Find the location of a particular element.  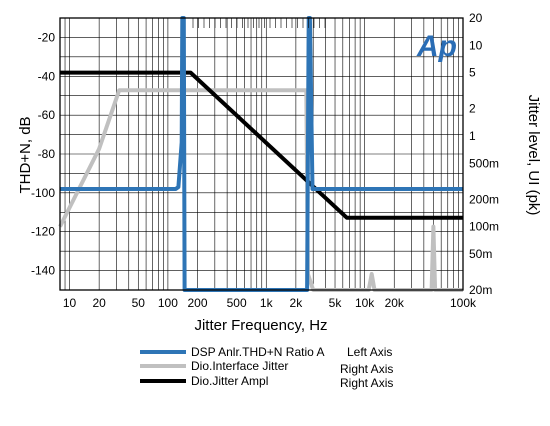

x-axis-ticks: 10 20 50 100 200 500 1k 2k 5k 10k 20k 100k is located at coordinates (270, 303).